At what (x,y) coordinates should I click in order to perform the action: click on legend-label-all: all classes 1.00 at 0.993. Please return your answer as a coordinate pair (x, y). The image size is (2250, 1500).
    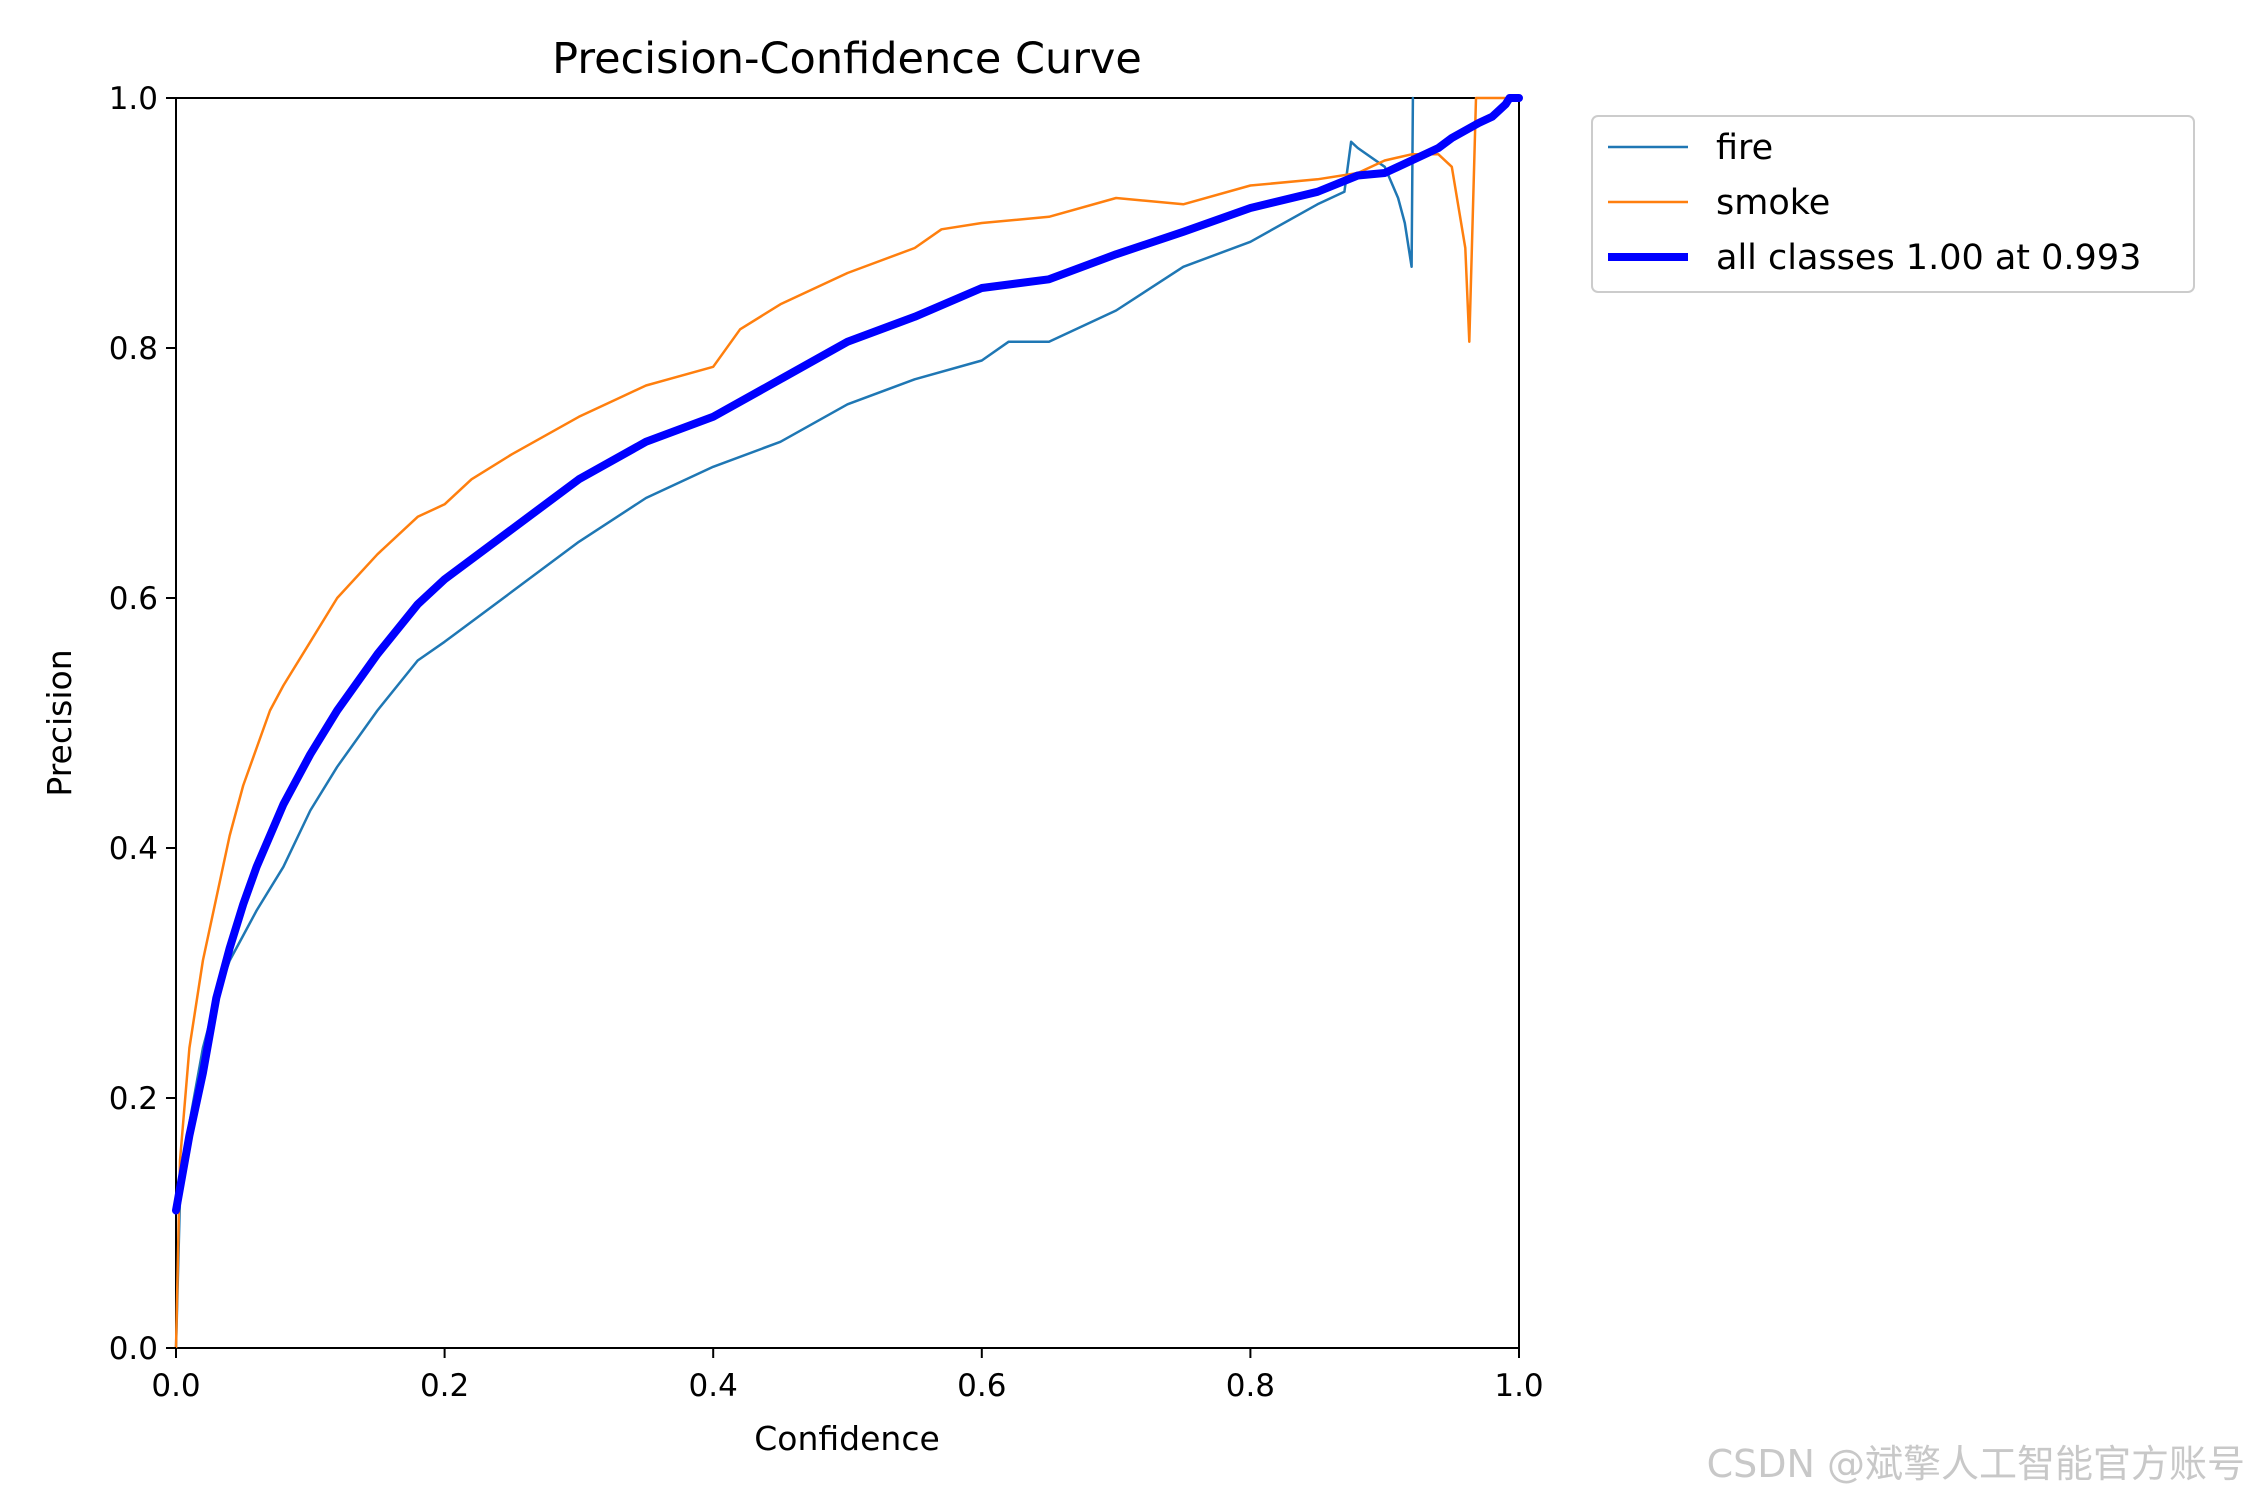
    Looking at the image, I should click on (1928, 258).